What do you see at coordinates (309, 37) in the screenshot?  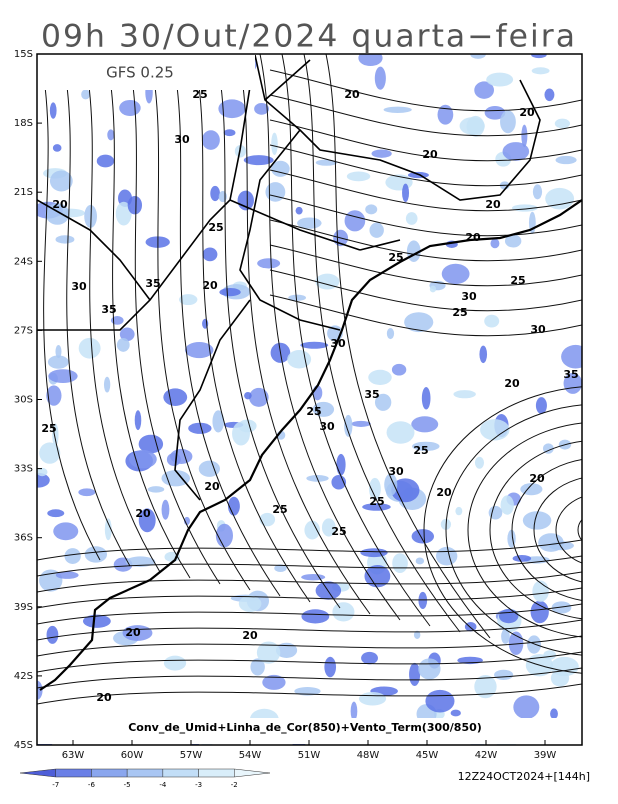 I see `title: 09h 30/Out/2024 quarta−feira` at bounding box center [309, 37].